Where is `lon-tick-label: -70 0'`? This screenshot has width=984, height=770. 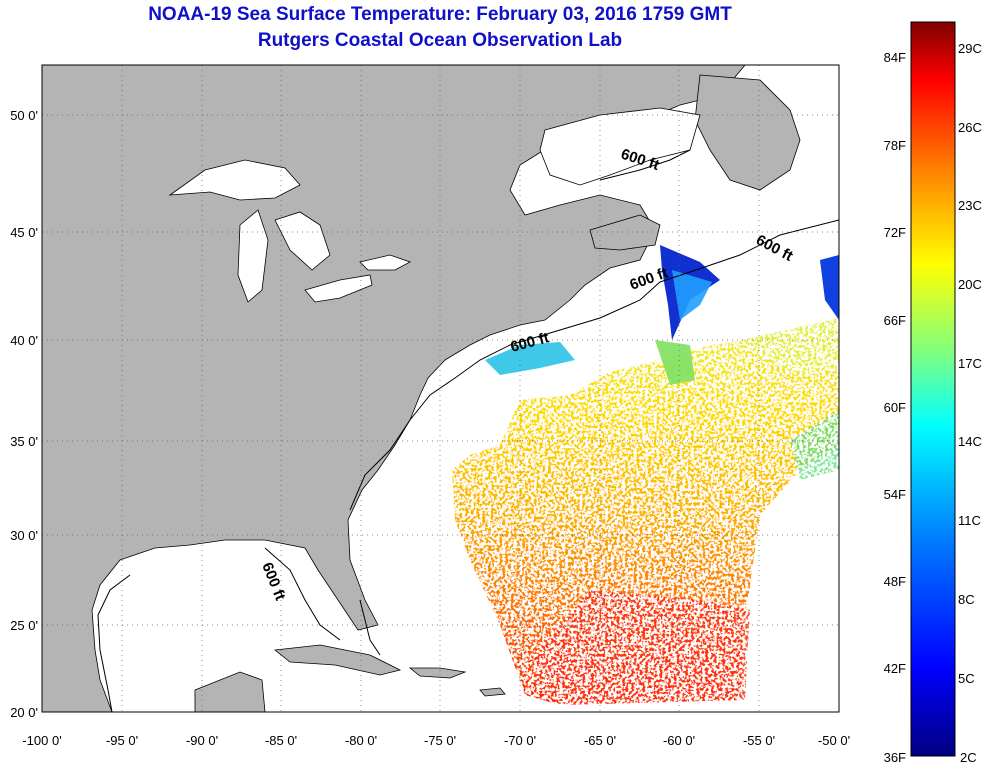
lon-tick-label: -70 0' is located at coordinates (520, 740).